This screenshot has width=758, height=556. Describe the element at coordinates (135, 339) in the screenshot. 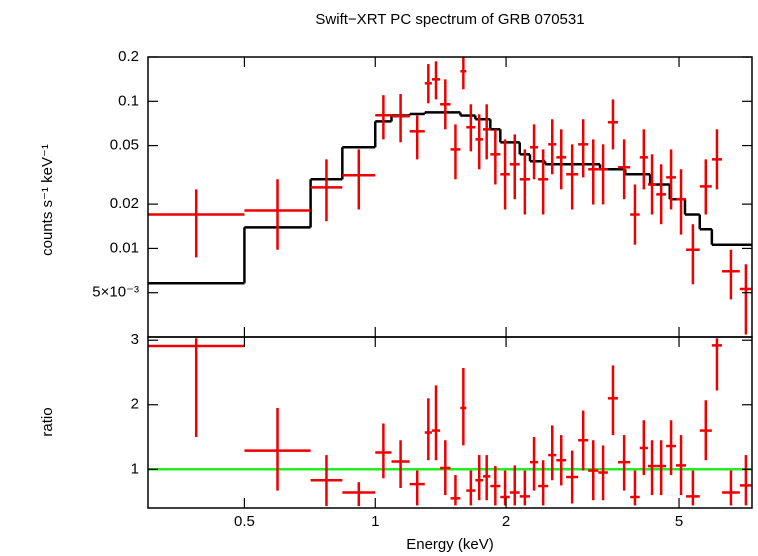

I see `y-tick-label: 3` at that location.